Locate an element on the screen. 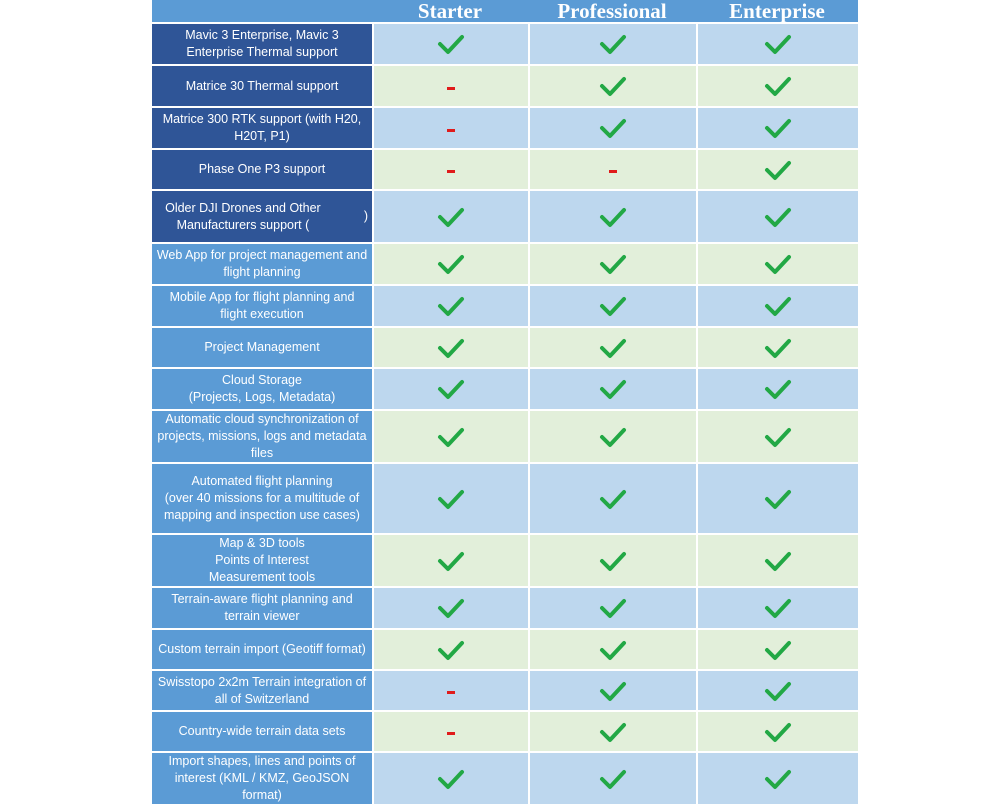 The image size is (1000, 804). table-row: Project Management is located at coordinates (505, 346).